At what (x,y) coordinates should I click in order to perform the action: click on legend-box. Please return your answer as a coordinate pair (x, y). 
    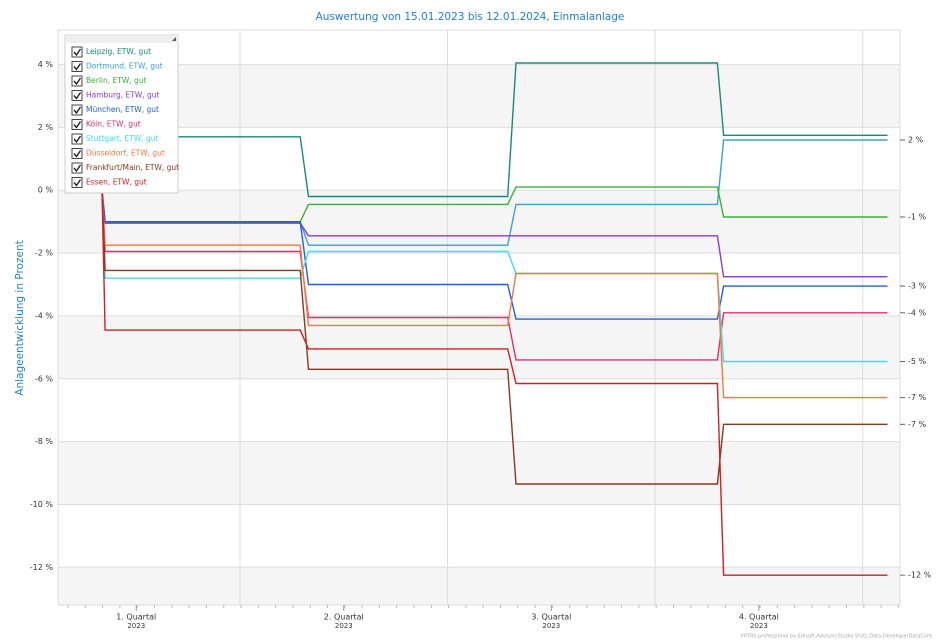
    Looking at the image, I should click on (121, 114).